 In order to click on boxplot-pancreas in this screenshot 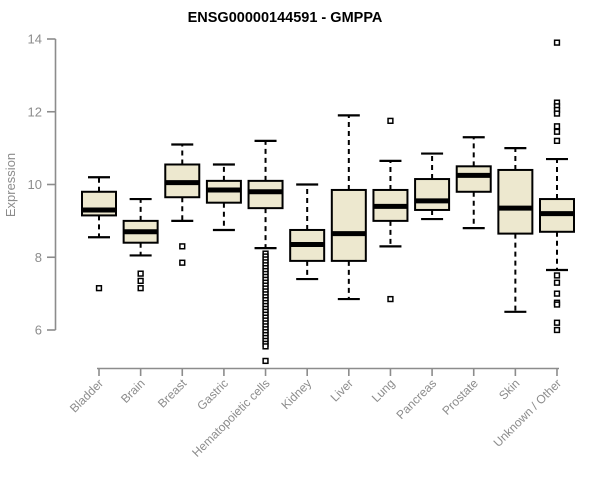, I will do `click(432, 186)`.